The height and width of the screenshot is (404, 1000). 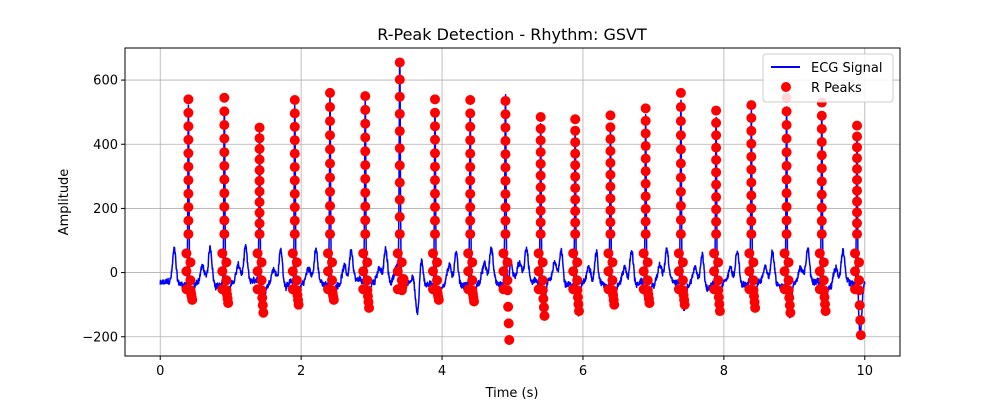 I want to click on x-tick-label: 4, so click(x=442, y=371).